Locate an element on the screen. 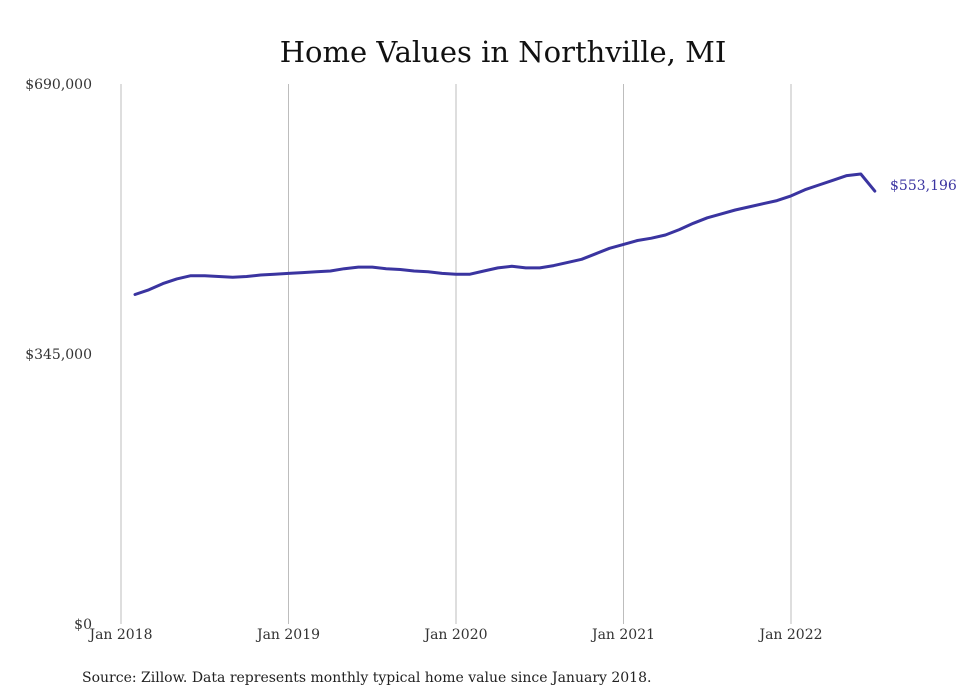 The image size is (980, 699). y-tick-label: $345,000 is located at coordinates (58, 355).